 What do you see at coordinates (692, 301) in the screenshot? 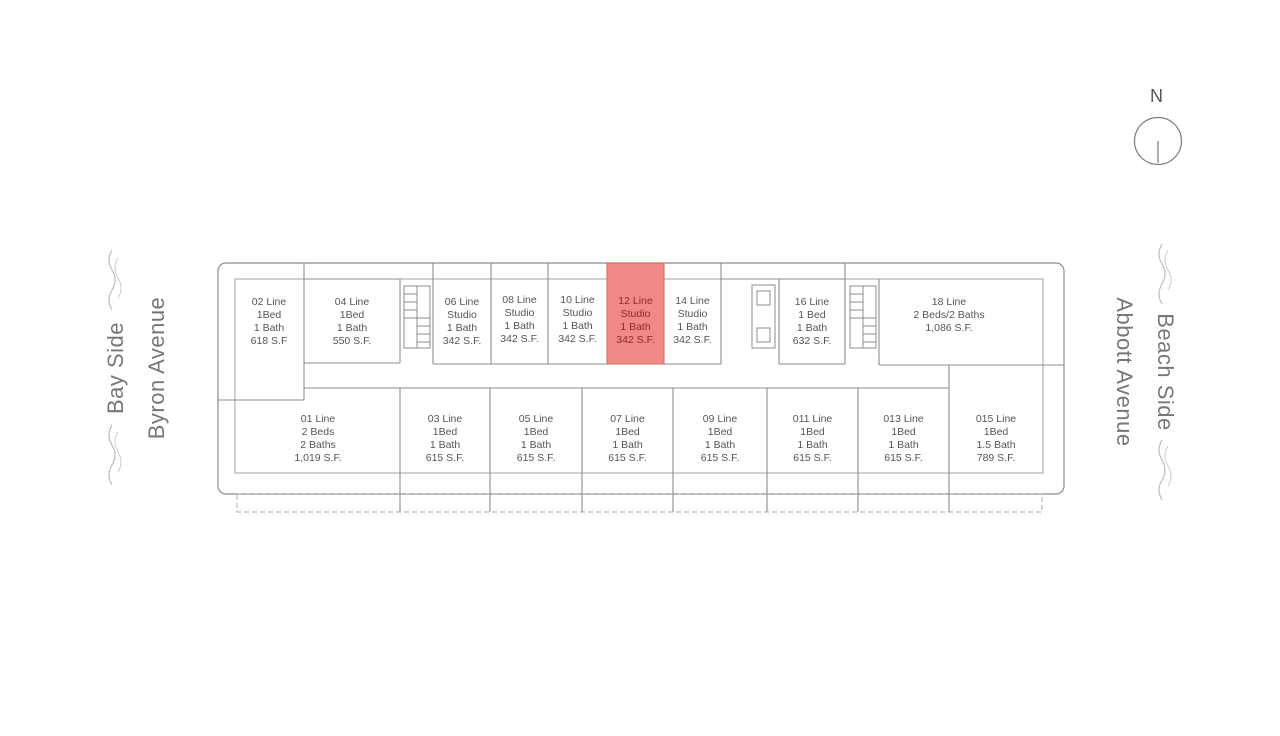
I see `unit-line-label: 14 Line` at bounding box center [692, 301].